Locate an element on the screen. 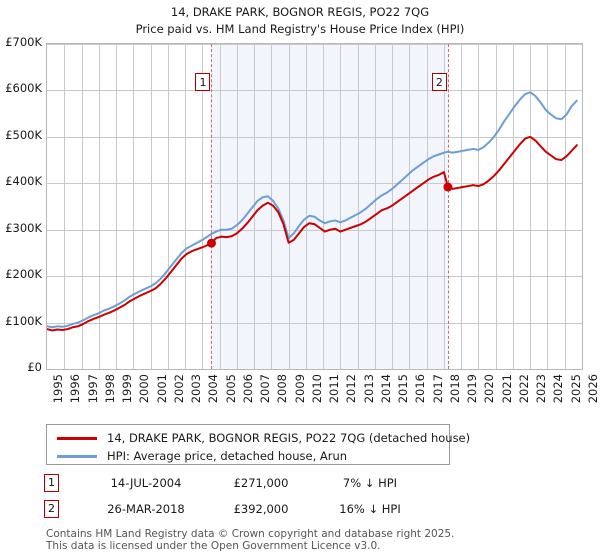  x-tick-label: 2008 is located at coordinates (282, 389).